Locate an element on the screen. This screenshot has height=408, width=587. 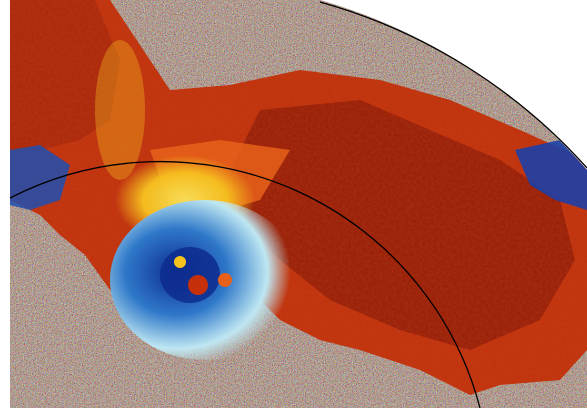
inbound-core is located at coordinates (190, 275).